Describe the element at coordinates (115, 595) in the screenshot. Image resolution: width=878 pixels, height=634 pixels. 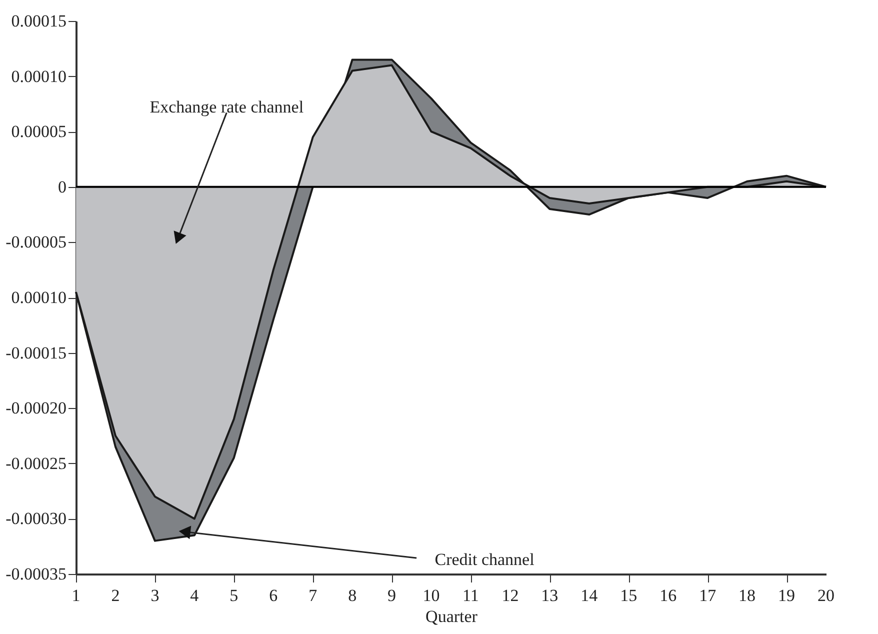
I see `x-tick-label: 2` at that location.